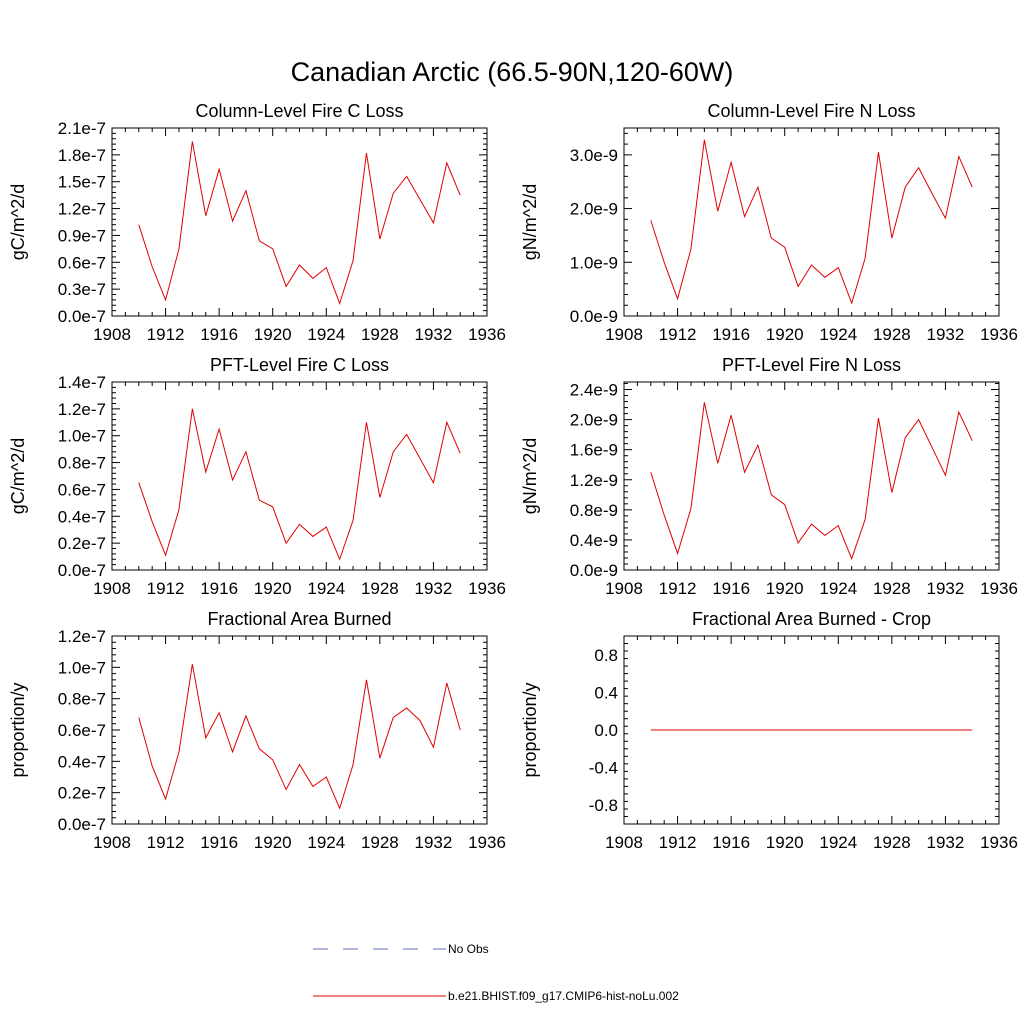 The width and height of the screenshot is (1024, 1024). I want to click on panel-title: PFT-Level Fire N Loss, so click(811, 365).